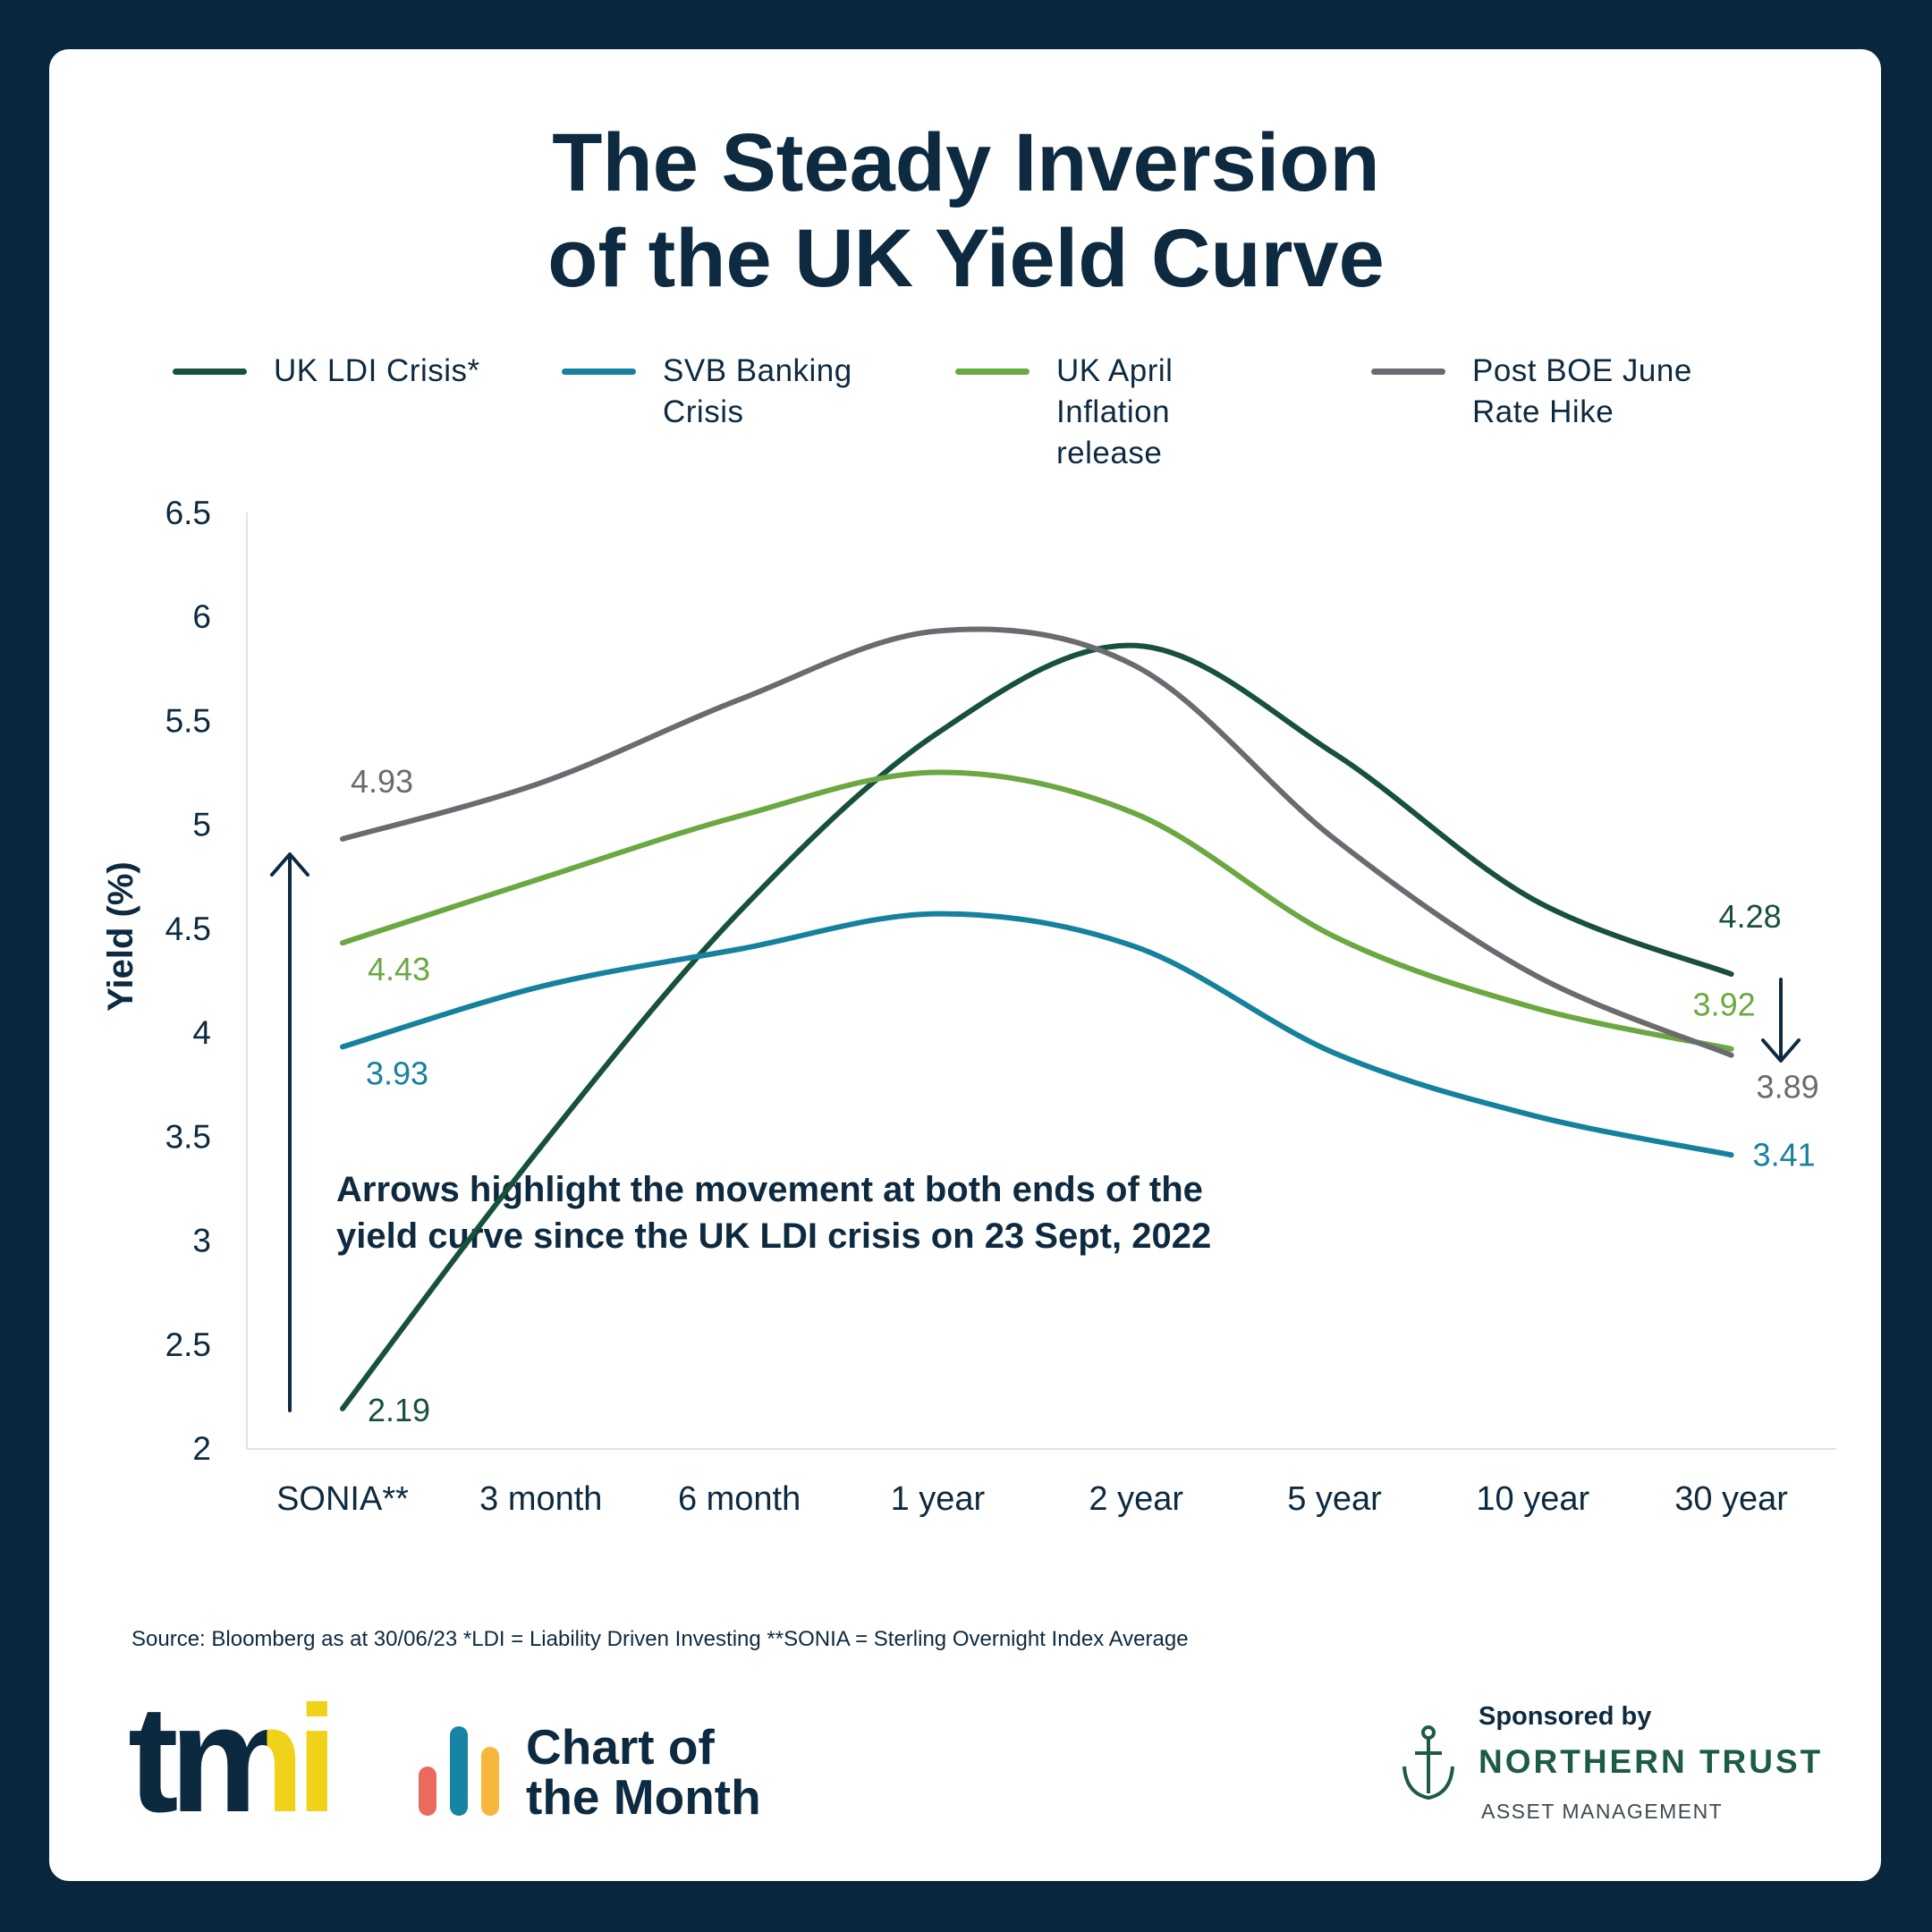 The image size is (1932, 1932). I want to click on y-tick-label: 3, so click(201, 1241).